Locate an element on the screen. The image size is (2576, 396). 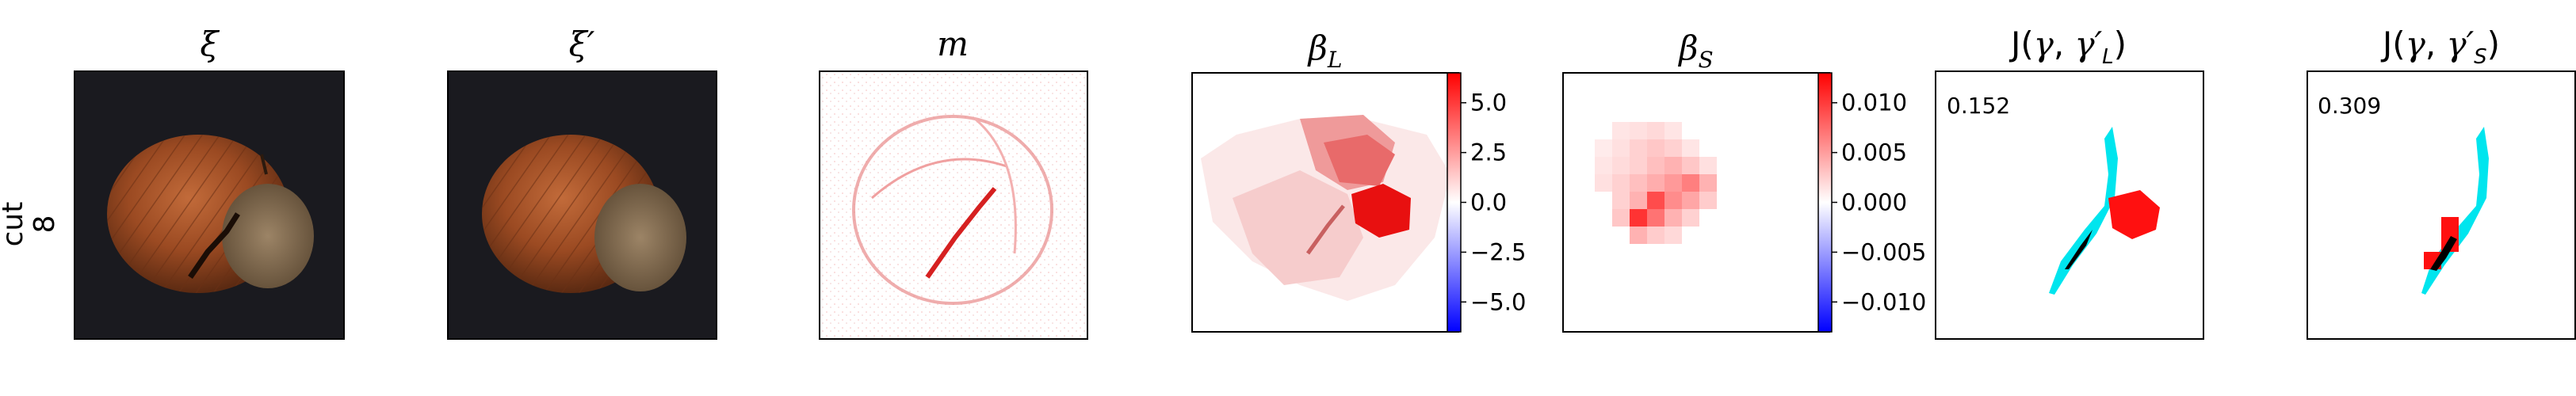
row-label-line1: cut is located at coordinates (15, 224).